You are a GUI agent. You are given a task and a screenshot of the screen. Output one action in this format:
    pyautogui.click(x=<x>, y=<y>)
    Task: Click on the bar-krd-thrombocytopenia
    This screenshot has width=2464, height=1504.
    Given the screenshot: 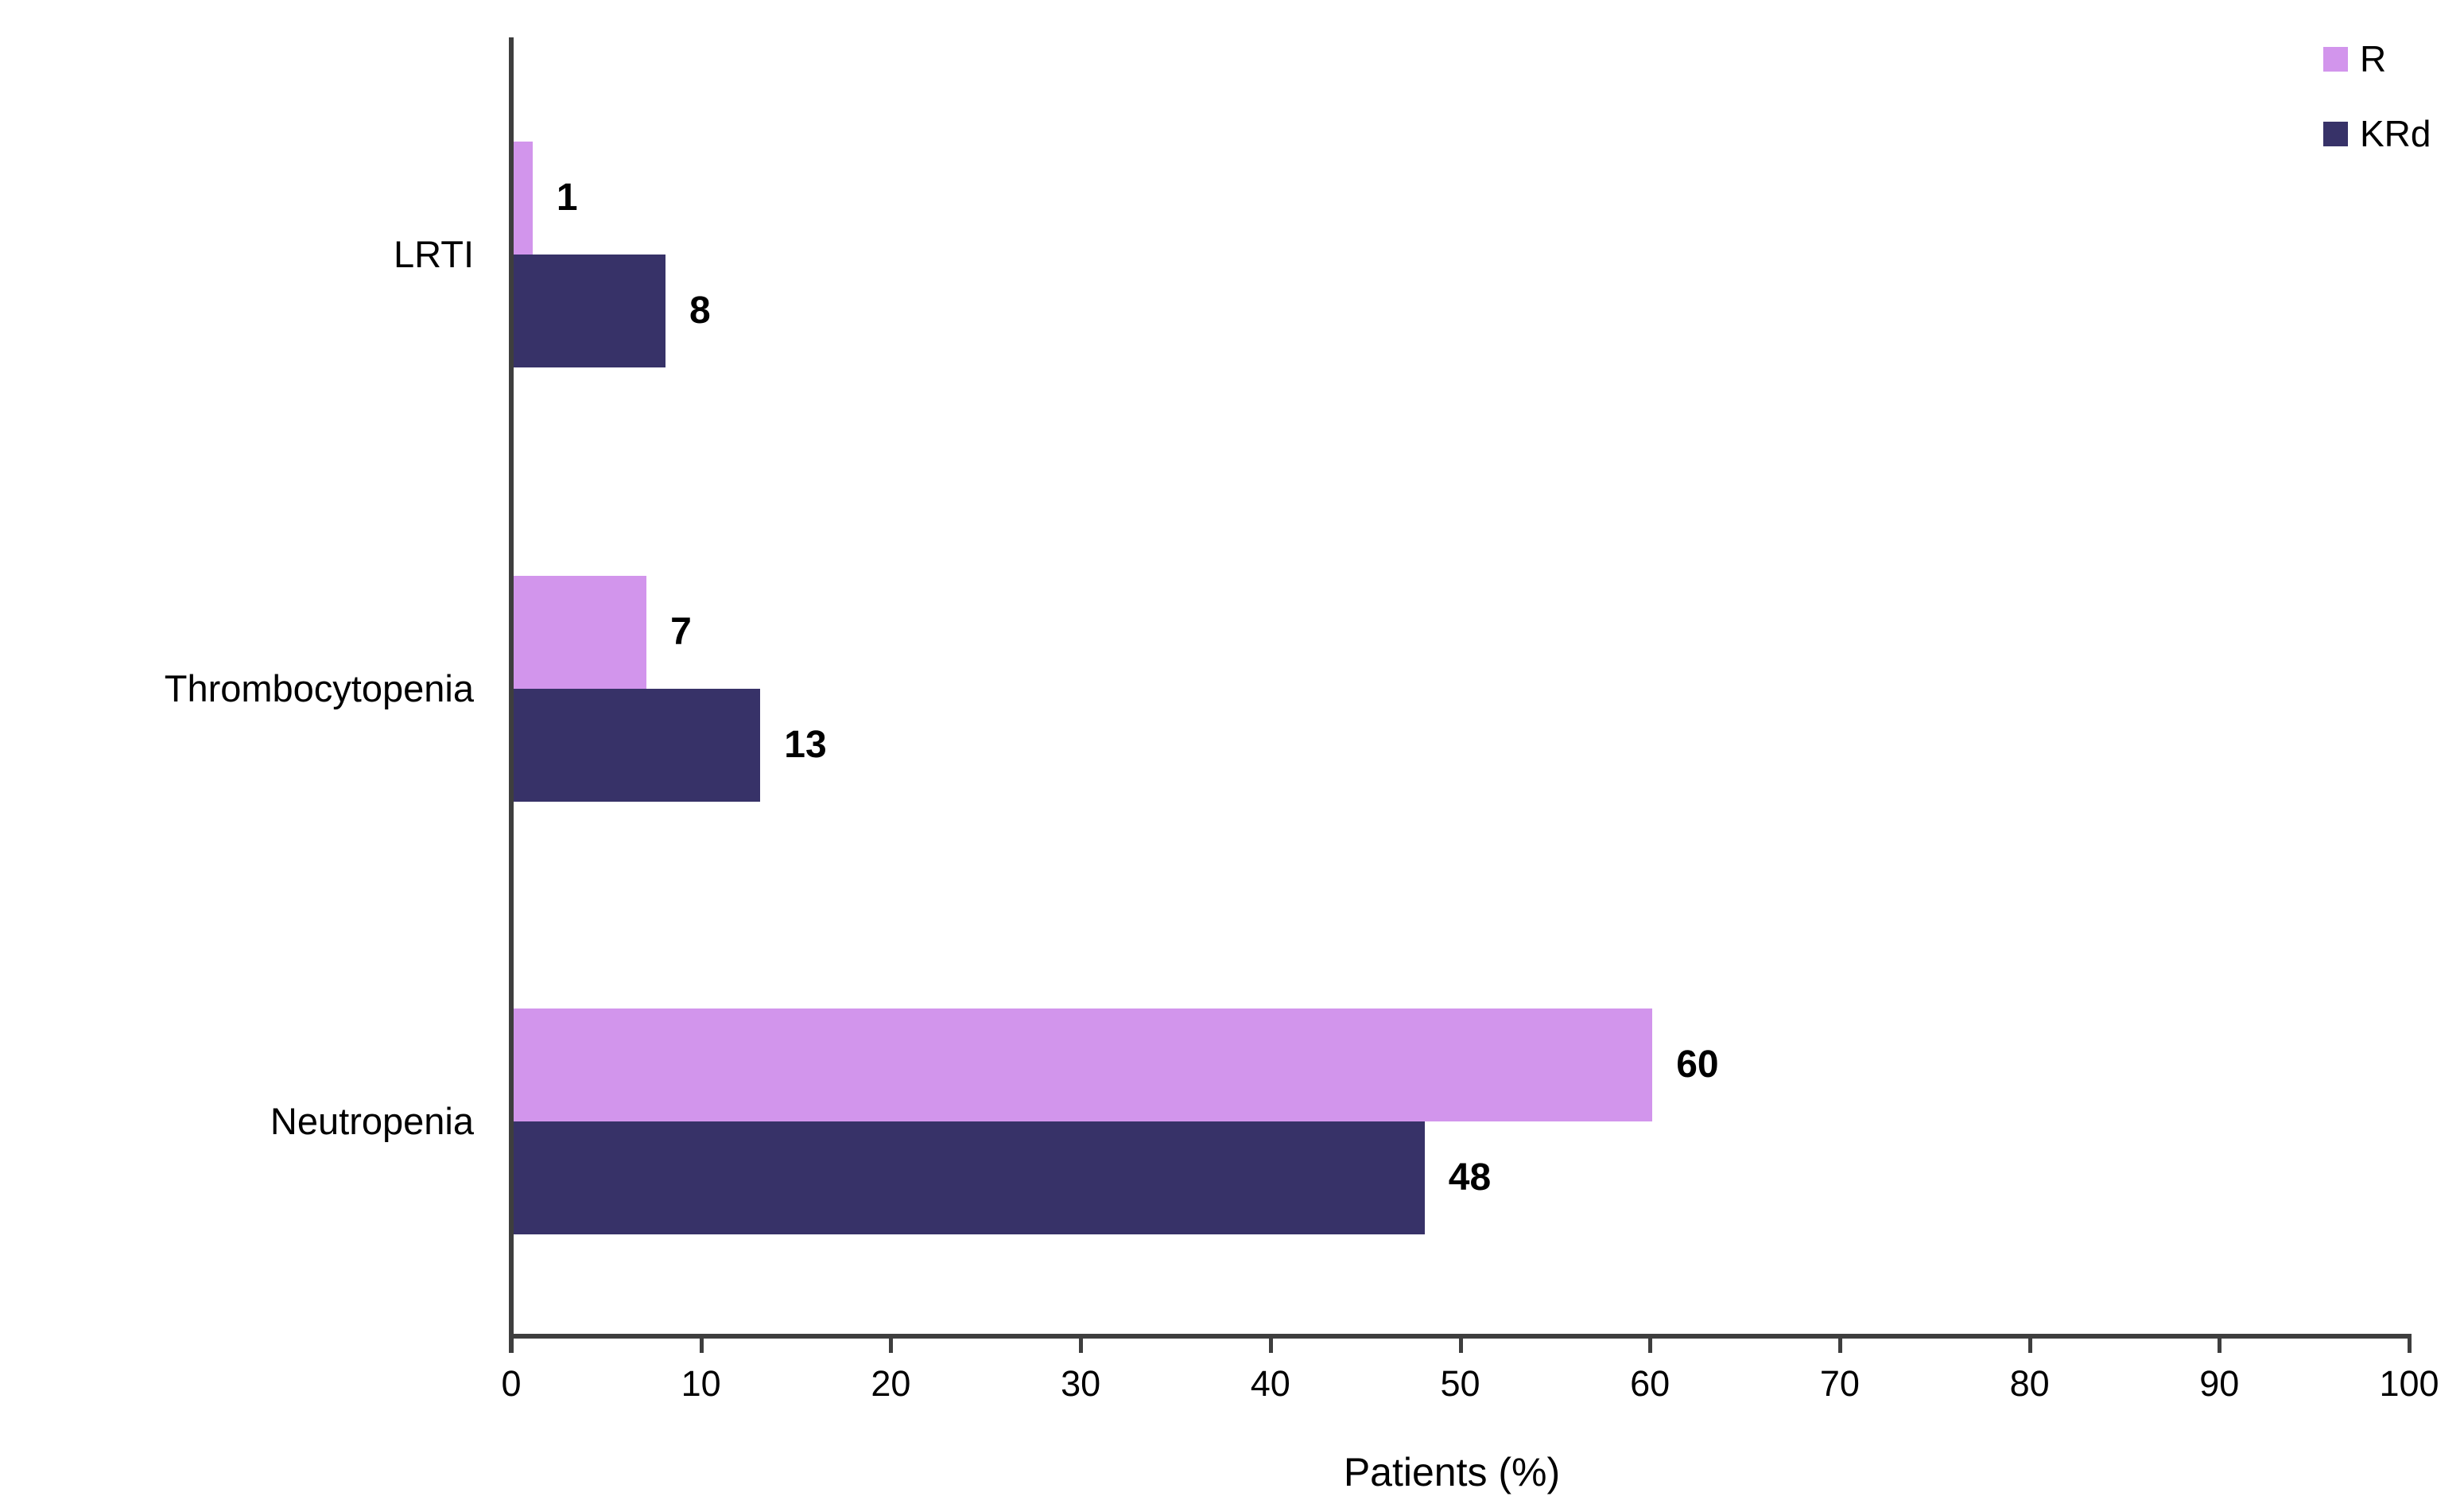 What is the action you would take?
    pyautogui.click(x=637, y=745)
    